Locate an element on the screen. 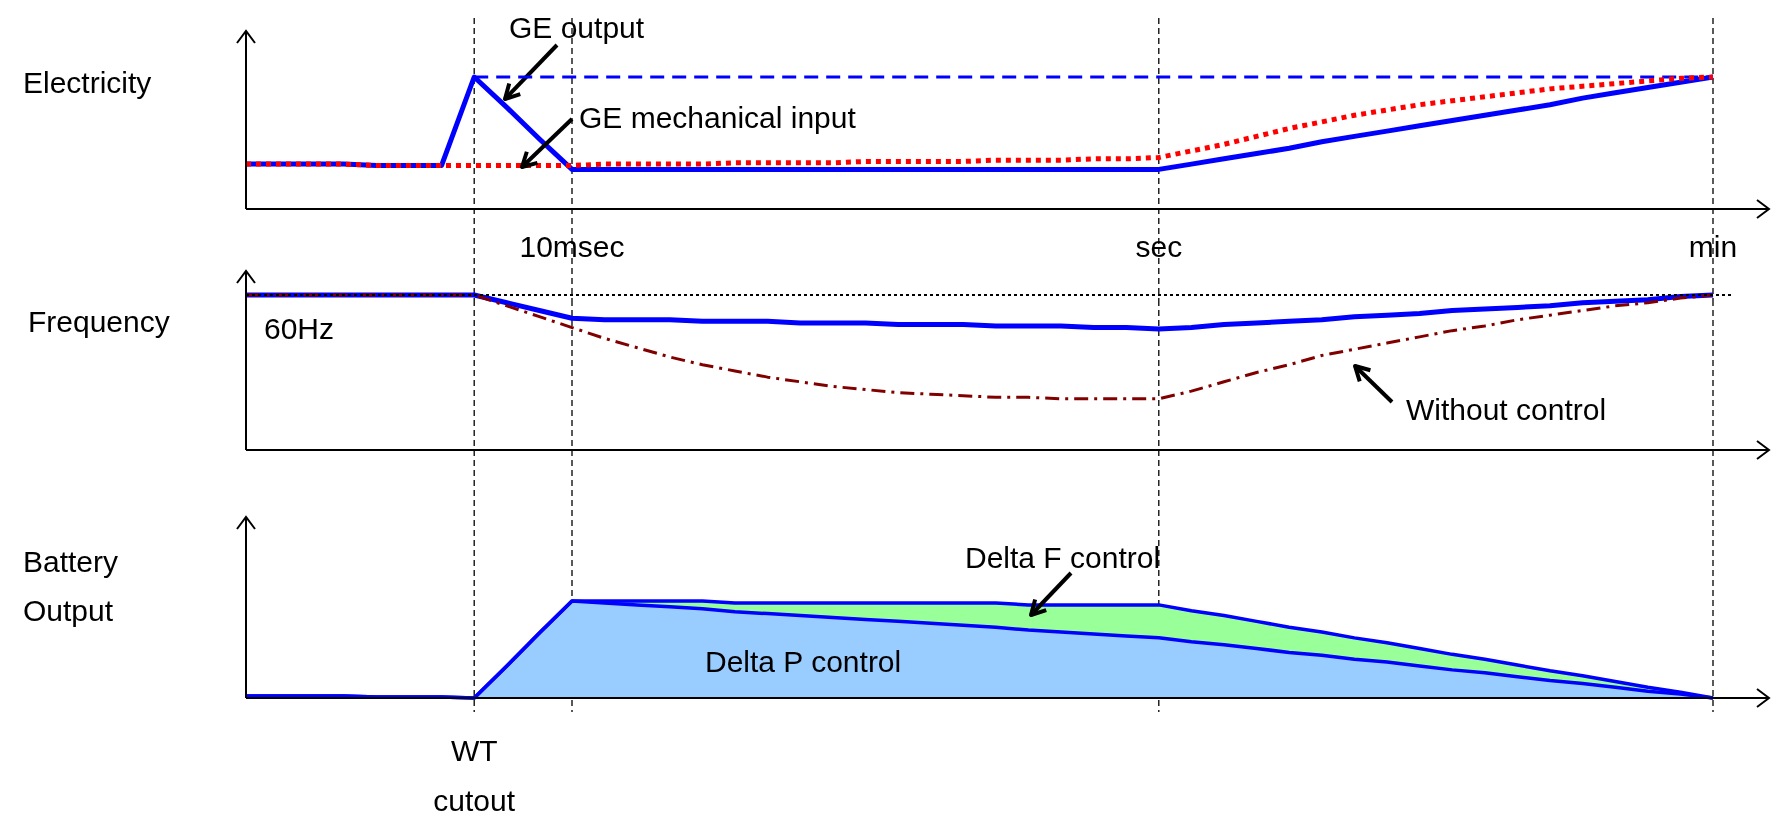  y-axis-title: Electricity is located at coordinates (87, 82).